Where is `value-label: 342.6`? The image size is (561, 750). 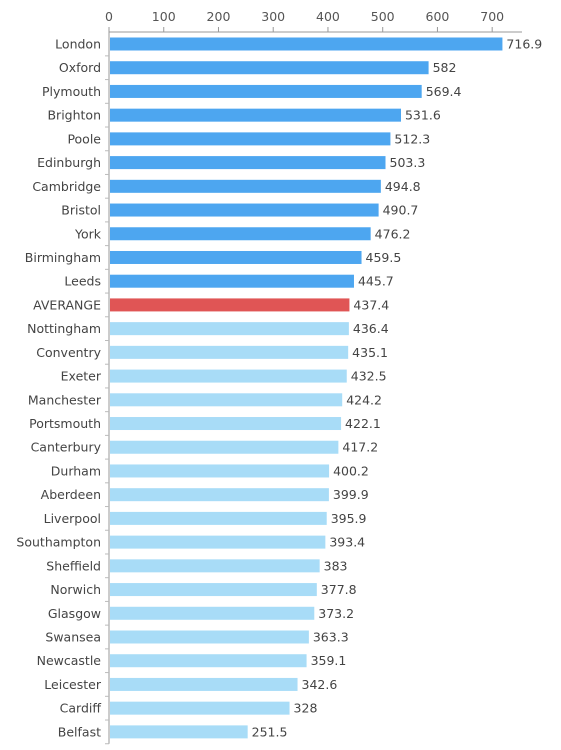 value-label: 342.6 is located at coordinates (320, 684).